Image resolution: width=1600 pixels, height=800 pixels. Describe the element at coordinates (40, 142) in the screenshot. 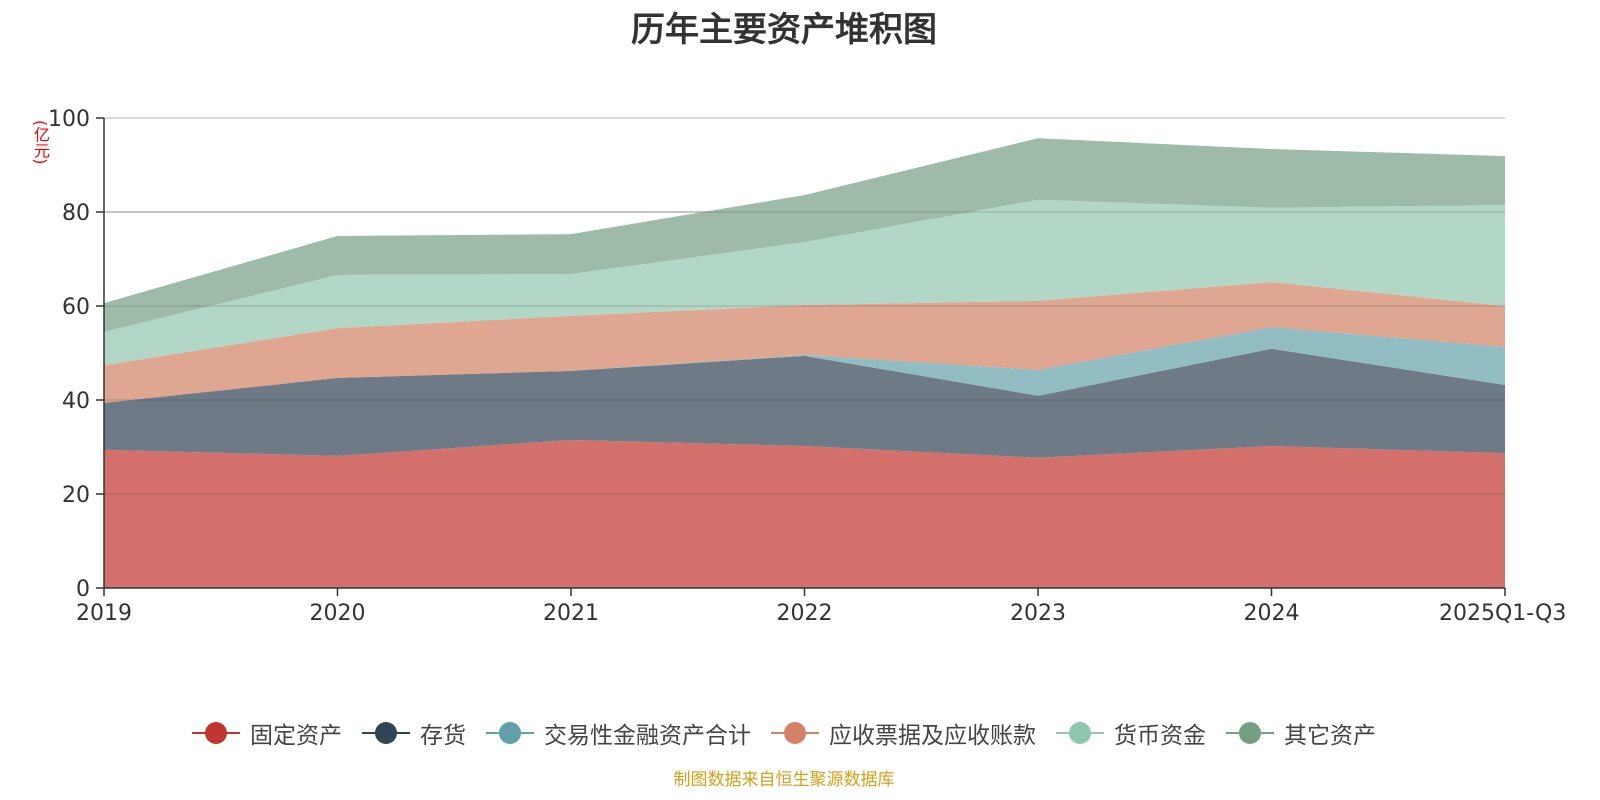

I see `y-axis-unit-label: (亿元)` at that location.